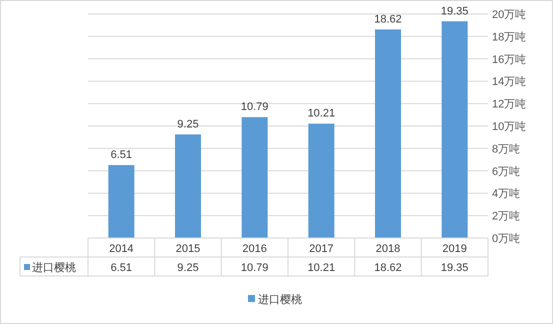  I want to click on text: 18.62, so click(388, 268).